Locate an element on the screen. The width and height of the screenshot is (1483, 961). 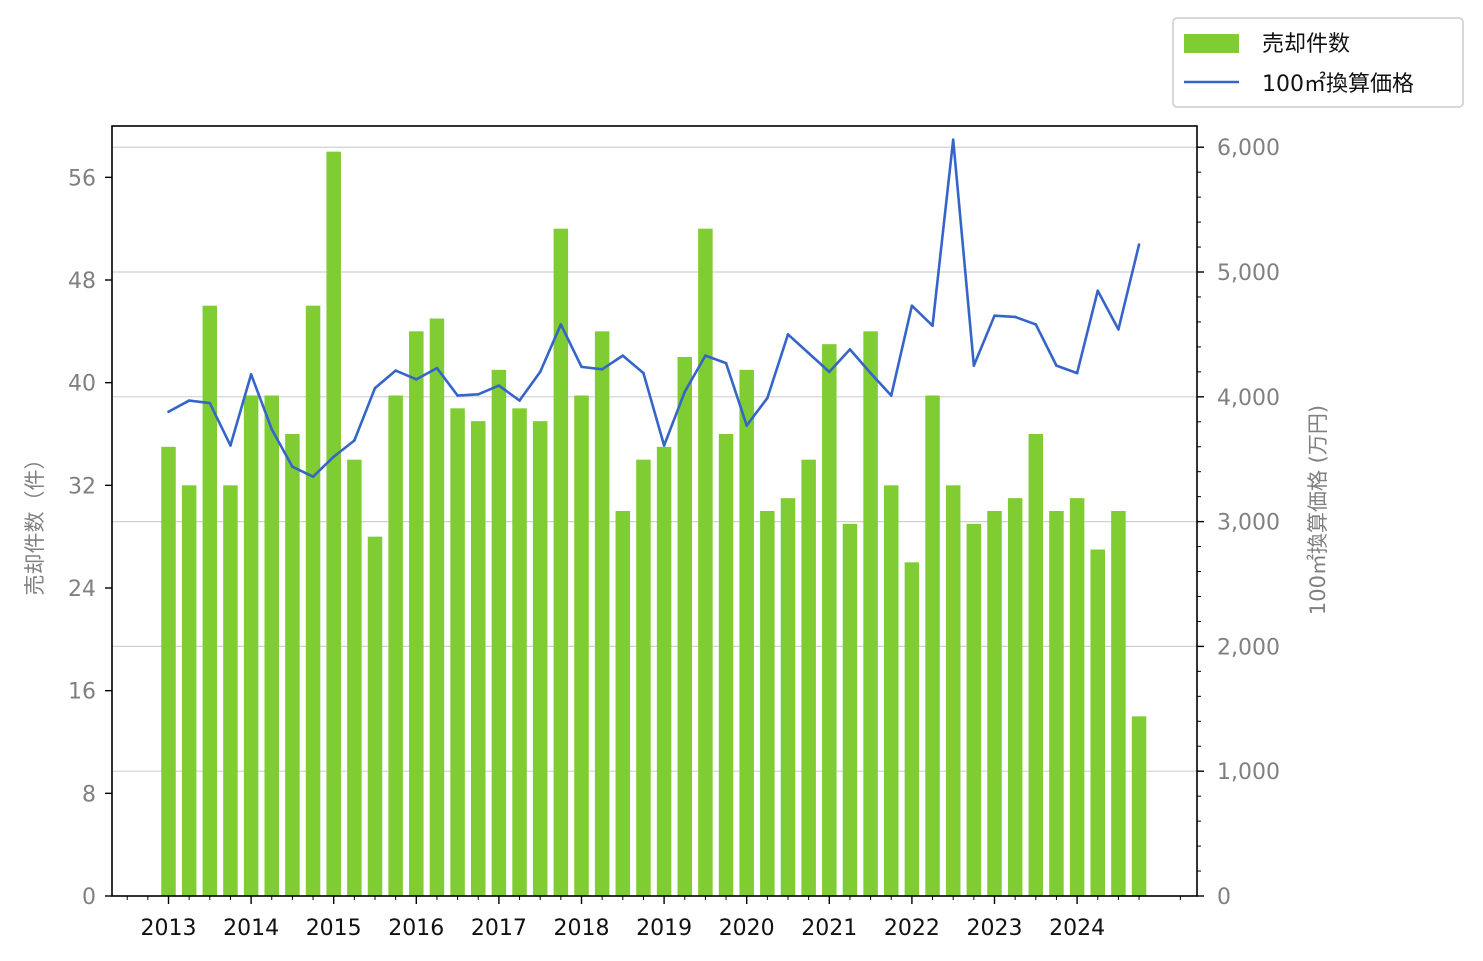
x-tick-label: 2021 is located at coordinates (829, 928).